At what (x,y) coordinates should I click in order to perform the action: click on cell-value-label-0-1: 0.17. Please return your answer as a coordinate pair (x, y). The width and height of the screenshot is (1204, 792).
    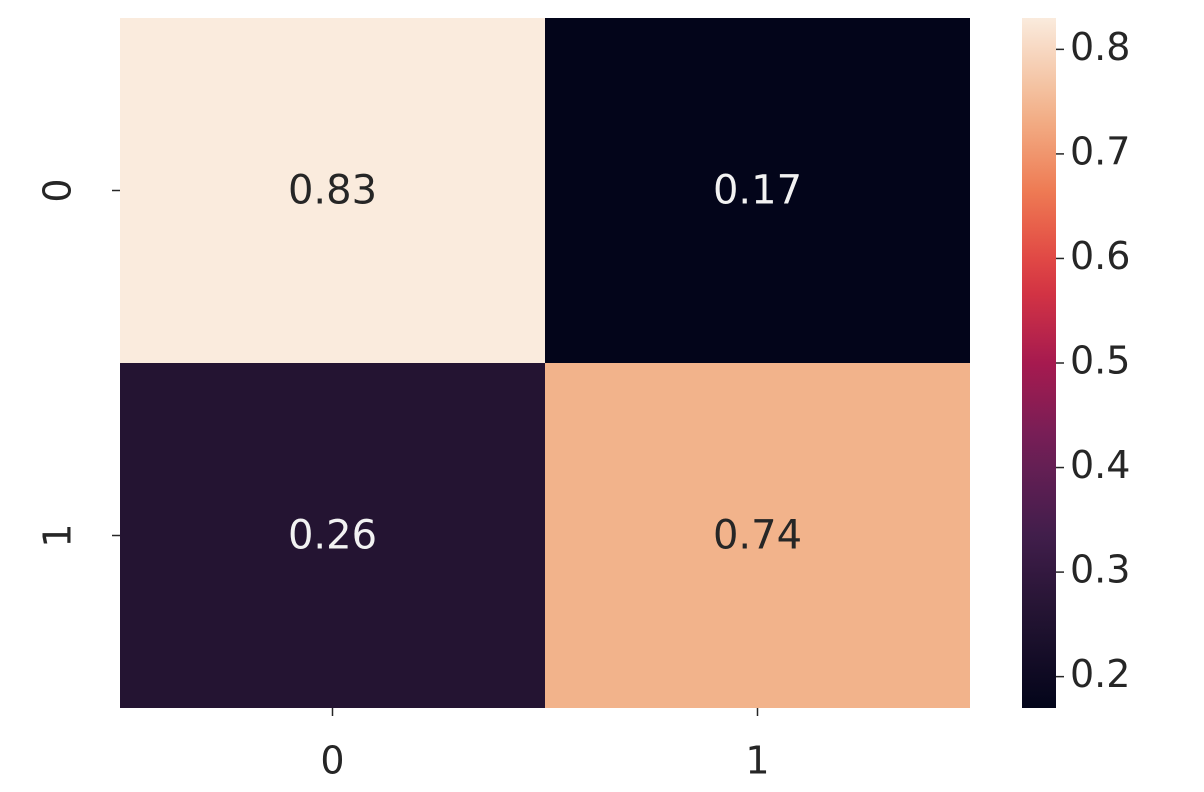
    Looking at the image, I should click on (757, 191).